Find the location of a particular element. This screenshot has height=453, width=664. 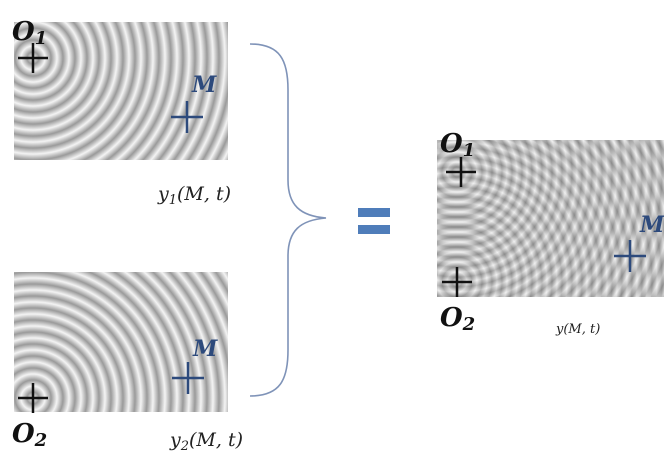

brace is located at coordinates (288, 220).